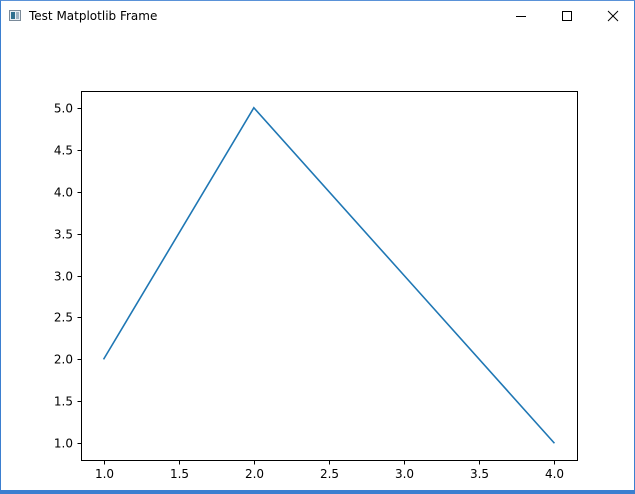 The height and width of the screenshot is (494, 635). What do you see at coordinates (317, 491) in the screenshot?
I see `window-bottom-border` at bounding box center [317, 491].